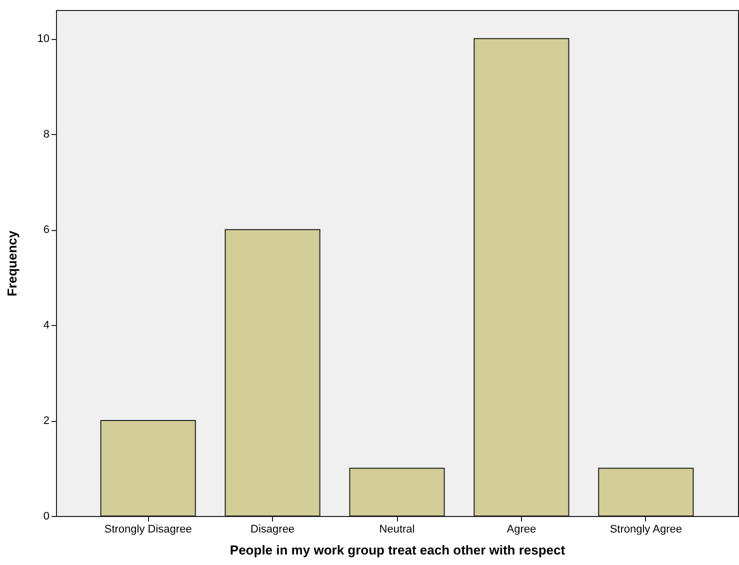  What do you see at coordinates (46, 134) in the screenshot?
I see `y-tick-label: 8` at bounding box center [46, 134].